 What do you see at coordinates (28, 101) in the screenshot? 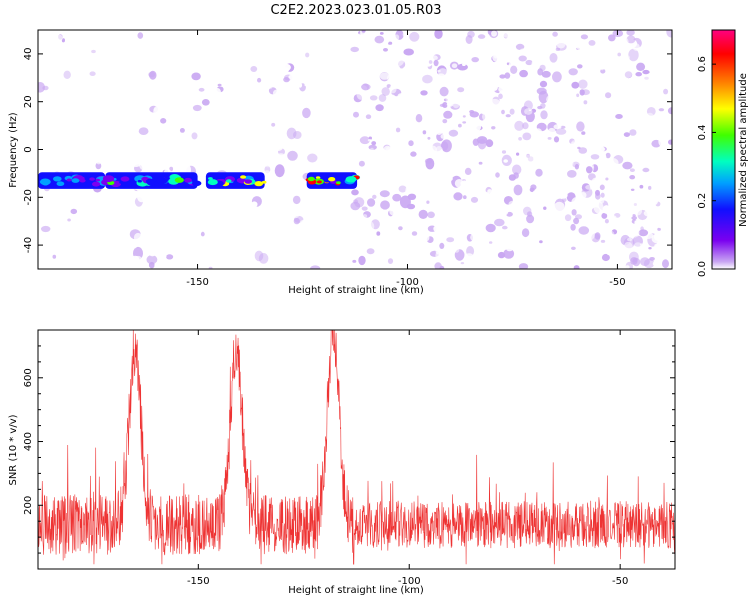
I see `y-tick-label: 20` at bounding box center [28, 101].